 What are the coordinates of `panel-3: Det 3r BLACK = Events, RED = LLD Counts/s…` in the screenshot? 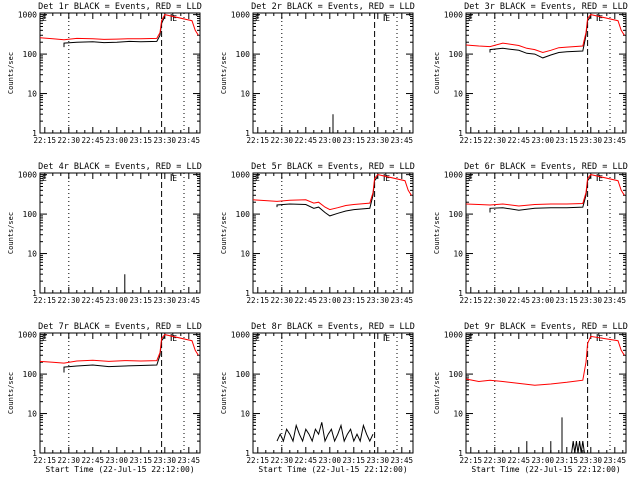 It's located at (530, 73).